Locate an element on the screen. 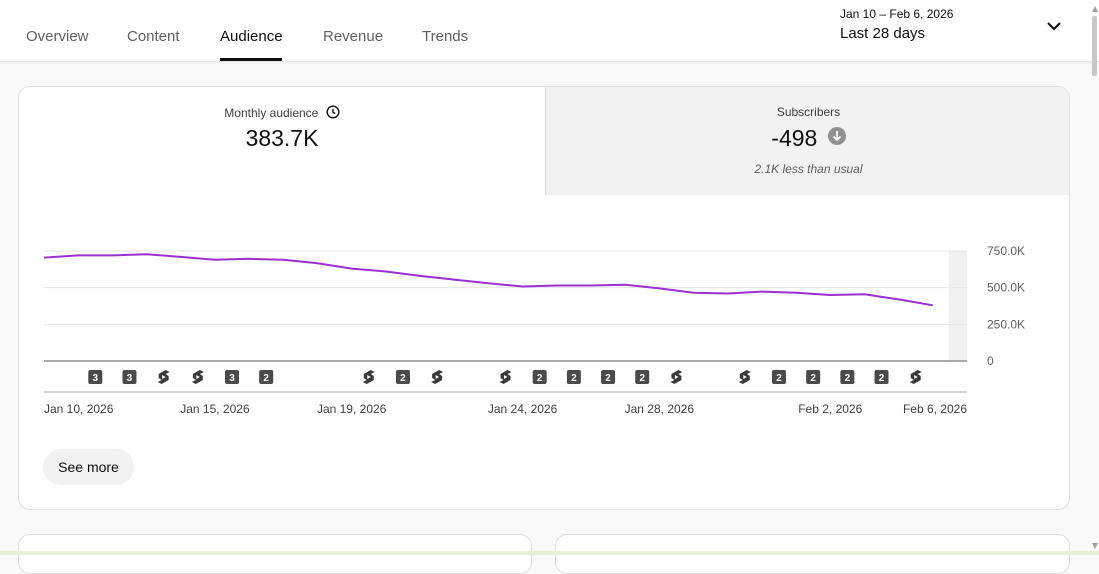 The width and height of the screenshot is (1099, 574). monthly-audience-label: Monthly audience is located at coordinates (271, 113).